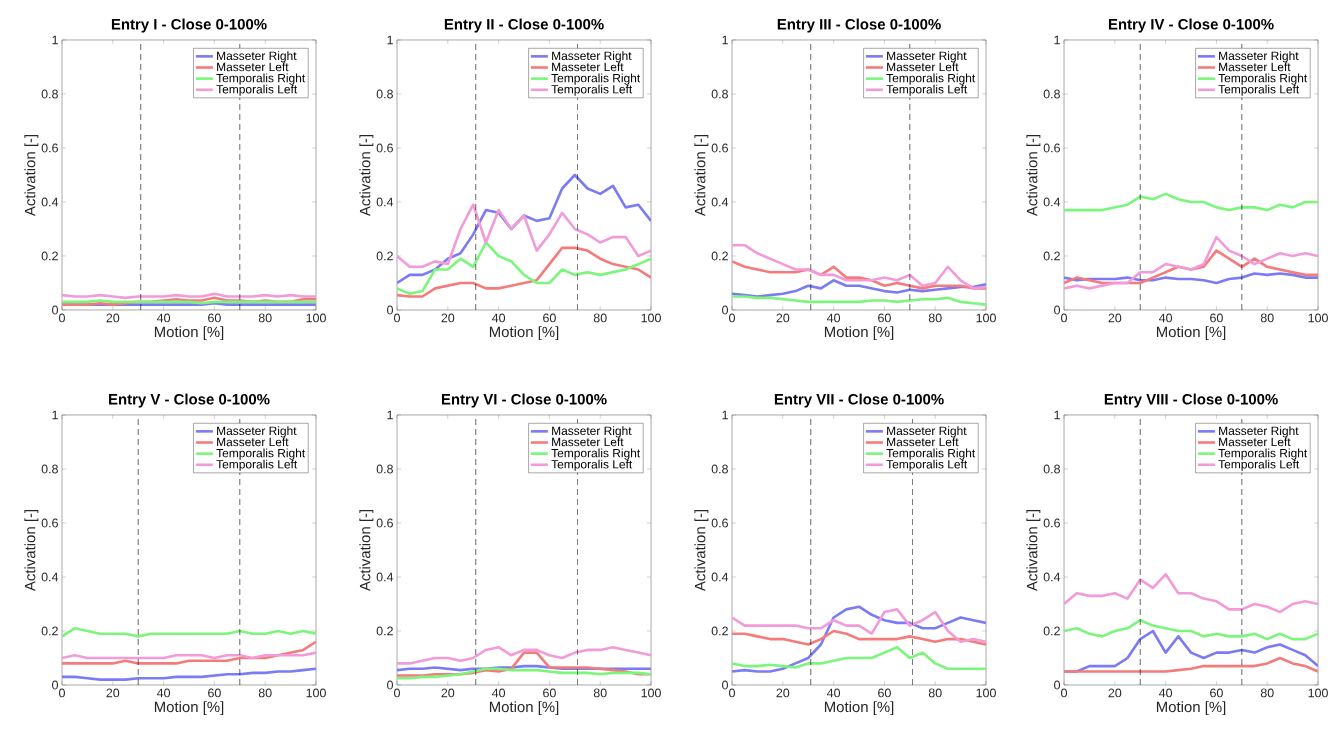 Image resolution: width=1343 pixels, height=734 pixels. Describe the element at coordinates (524, 25) in the screenshot. I see `chart-title: Entry II - Close 0-100%` at that location.